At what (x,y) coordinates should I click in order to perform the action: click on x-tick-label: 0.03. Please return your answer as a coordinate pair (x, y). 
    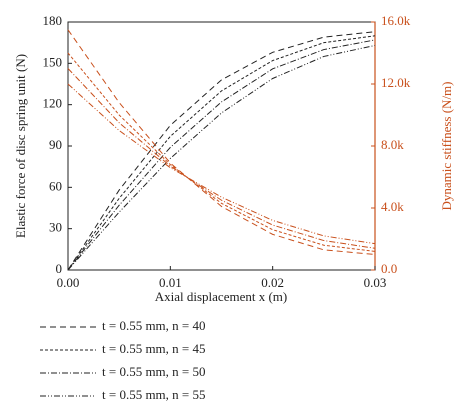
    Looking at the image, I should click on (375, 282).